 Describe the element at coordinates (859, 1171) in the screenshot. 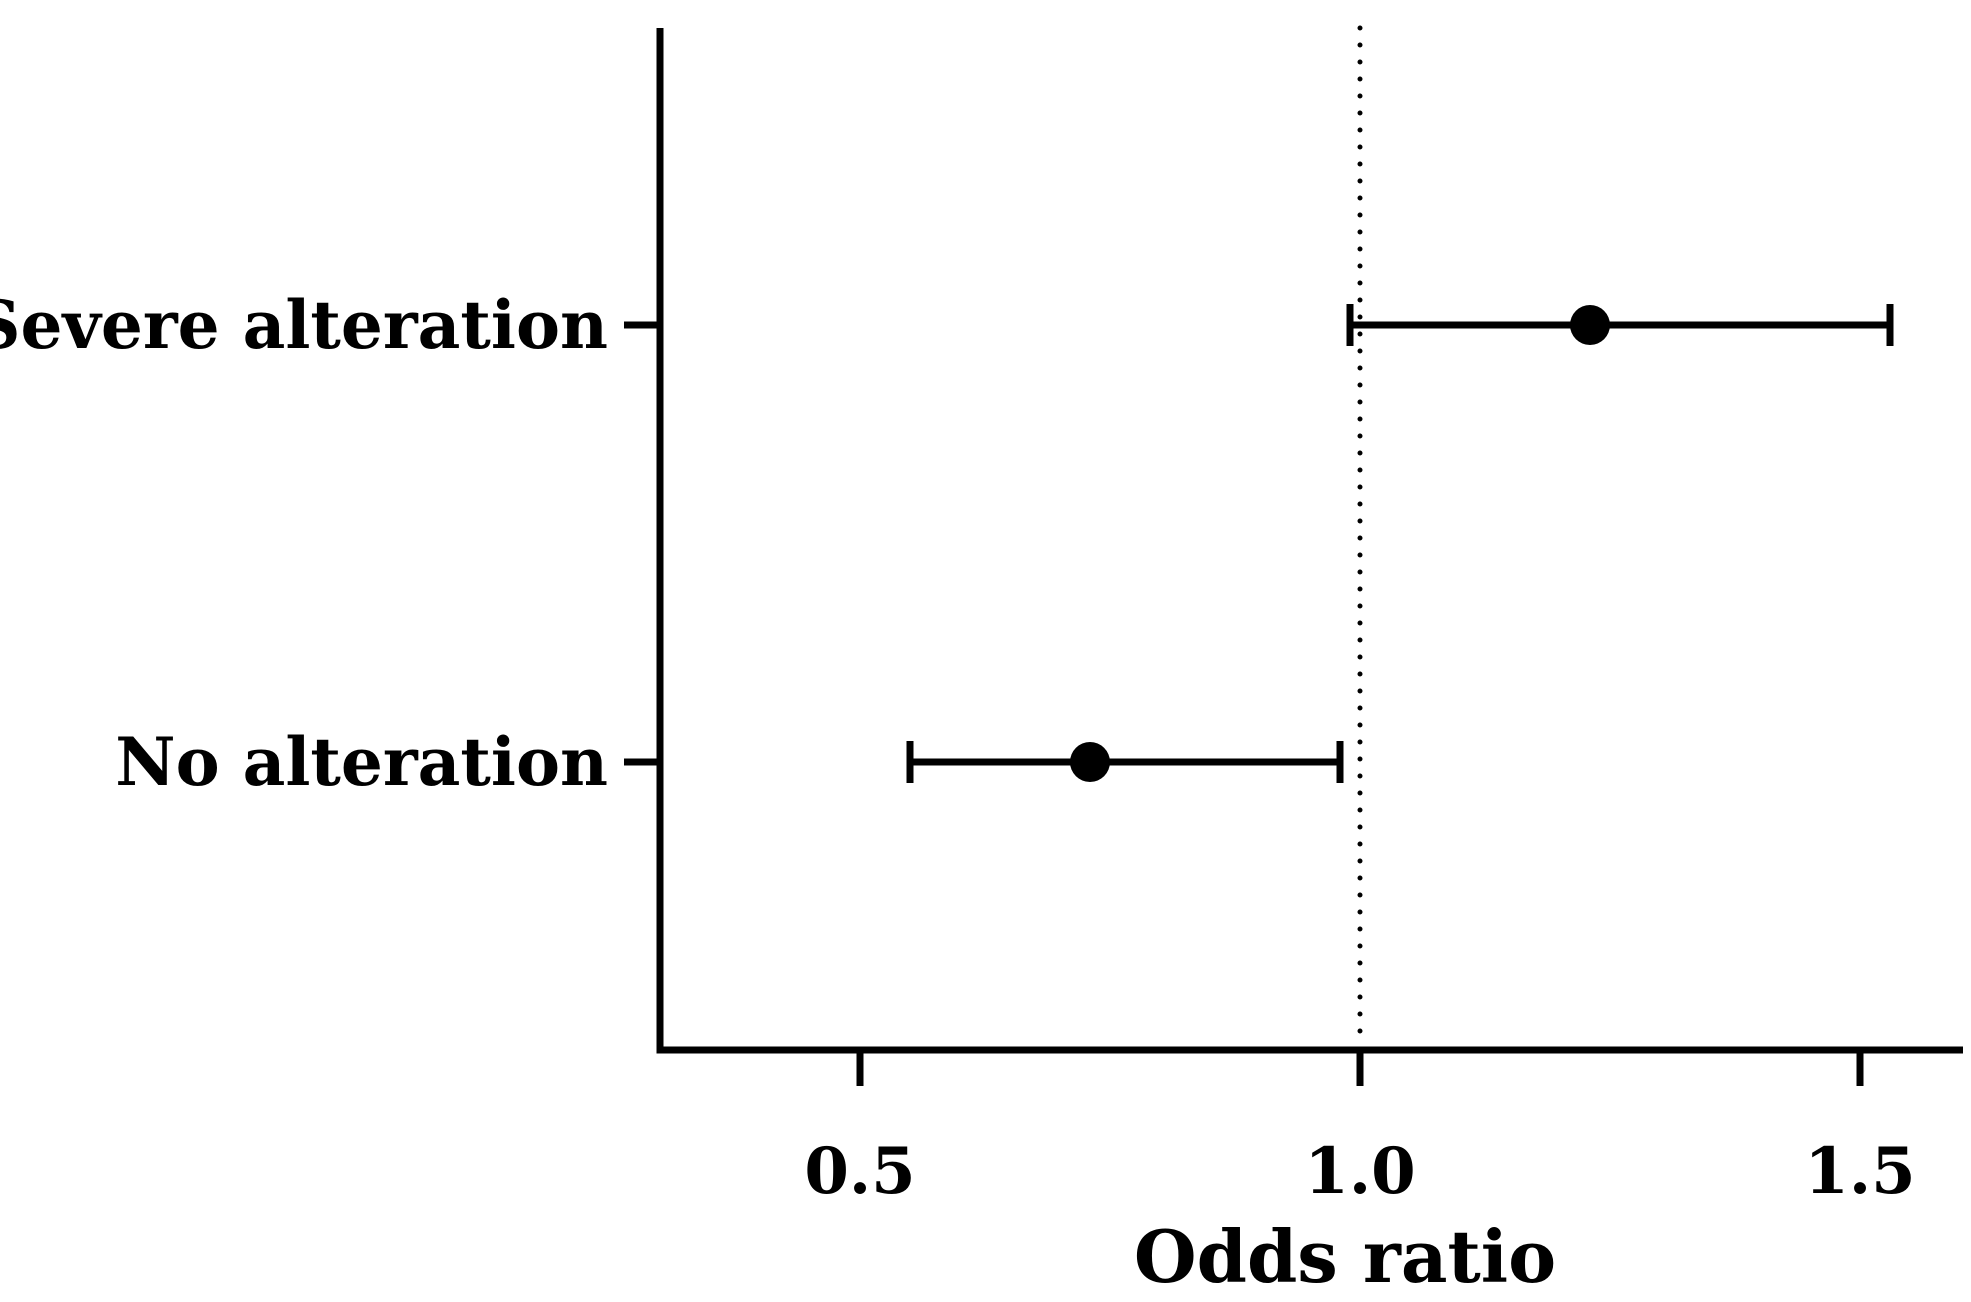

I see `x-tick-label: 0.5` at that location.